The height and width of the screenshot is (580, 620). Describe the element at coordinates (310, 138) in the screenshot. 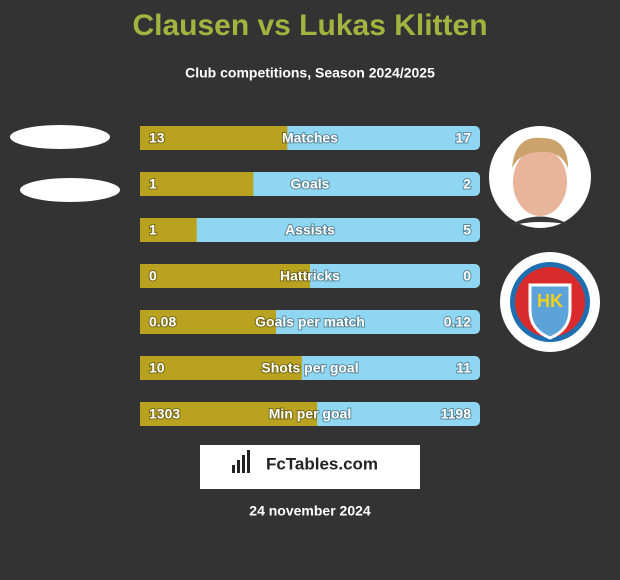

I see `stat-label: Matches` at that location.